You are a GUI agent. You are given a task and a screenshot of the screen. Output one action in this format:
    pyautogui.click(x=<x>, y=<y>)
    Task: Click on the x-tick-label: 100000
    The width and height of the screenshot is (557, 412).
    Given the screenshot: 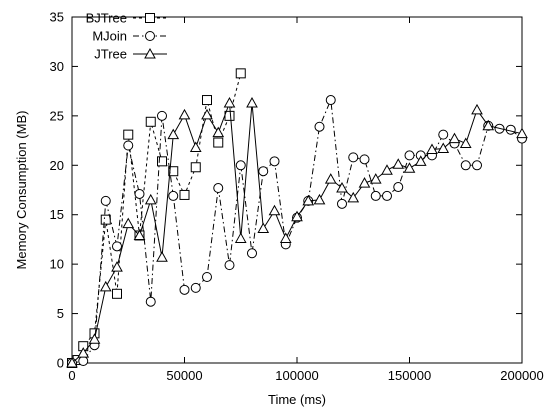 What is the action you would take?
    pyautogui.click(x=296, y=375)
    